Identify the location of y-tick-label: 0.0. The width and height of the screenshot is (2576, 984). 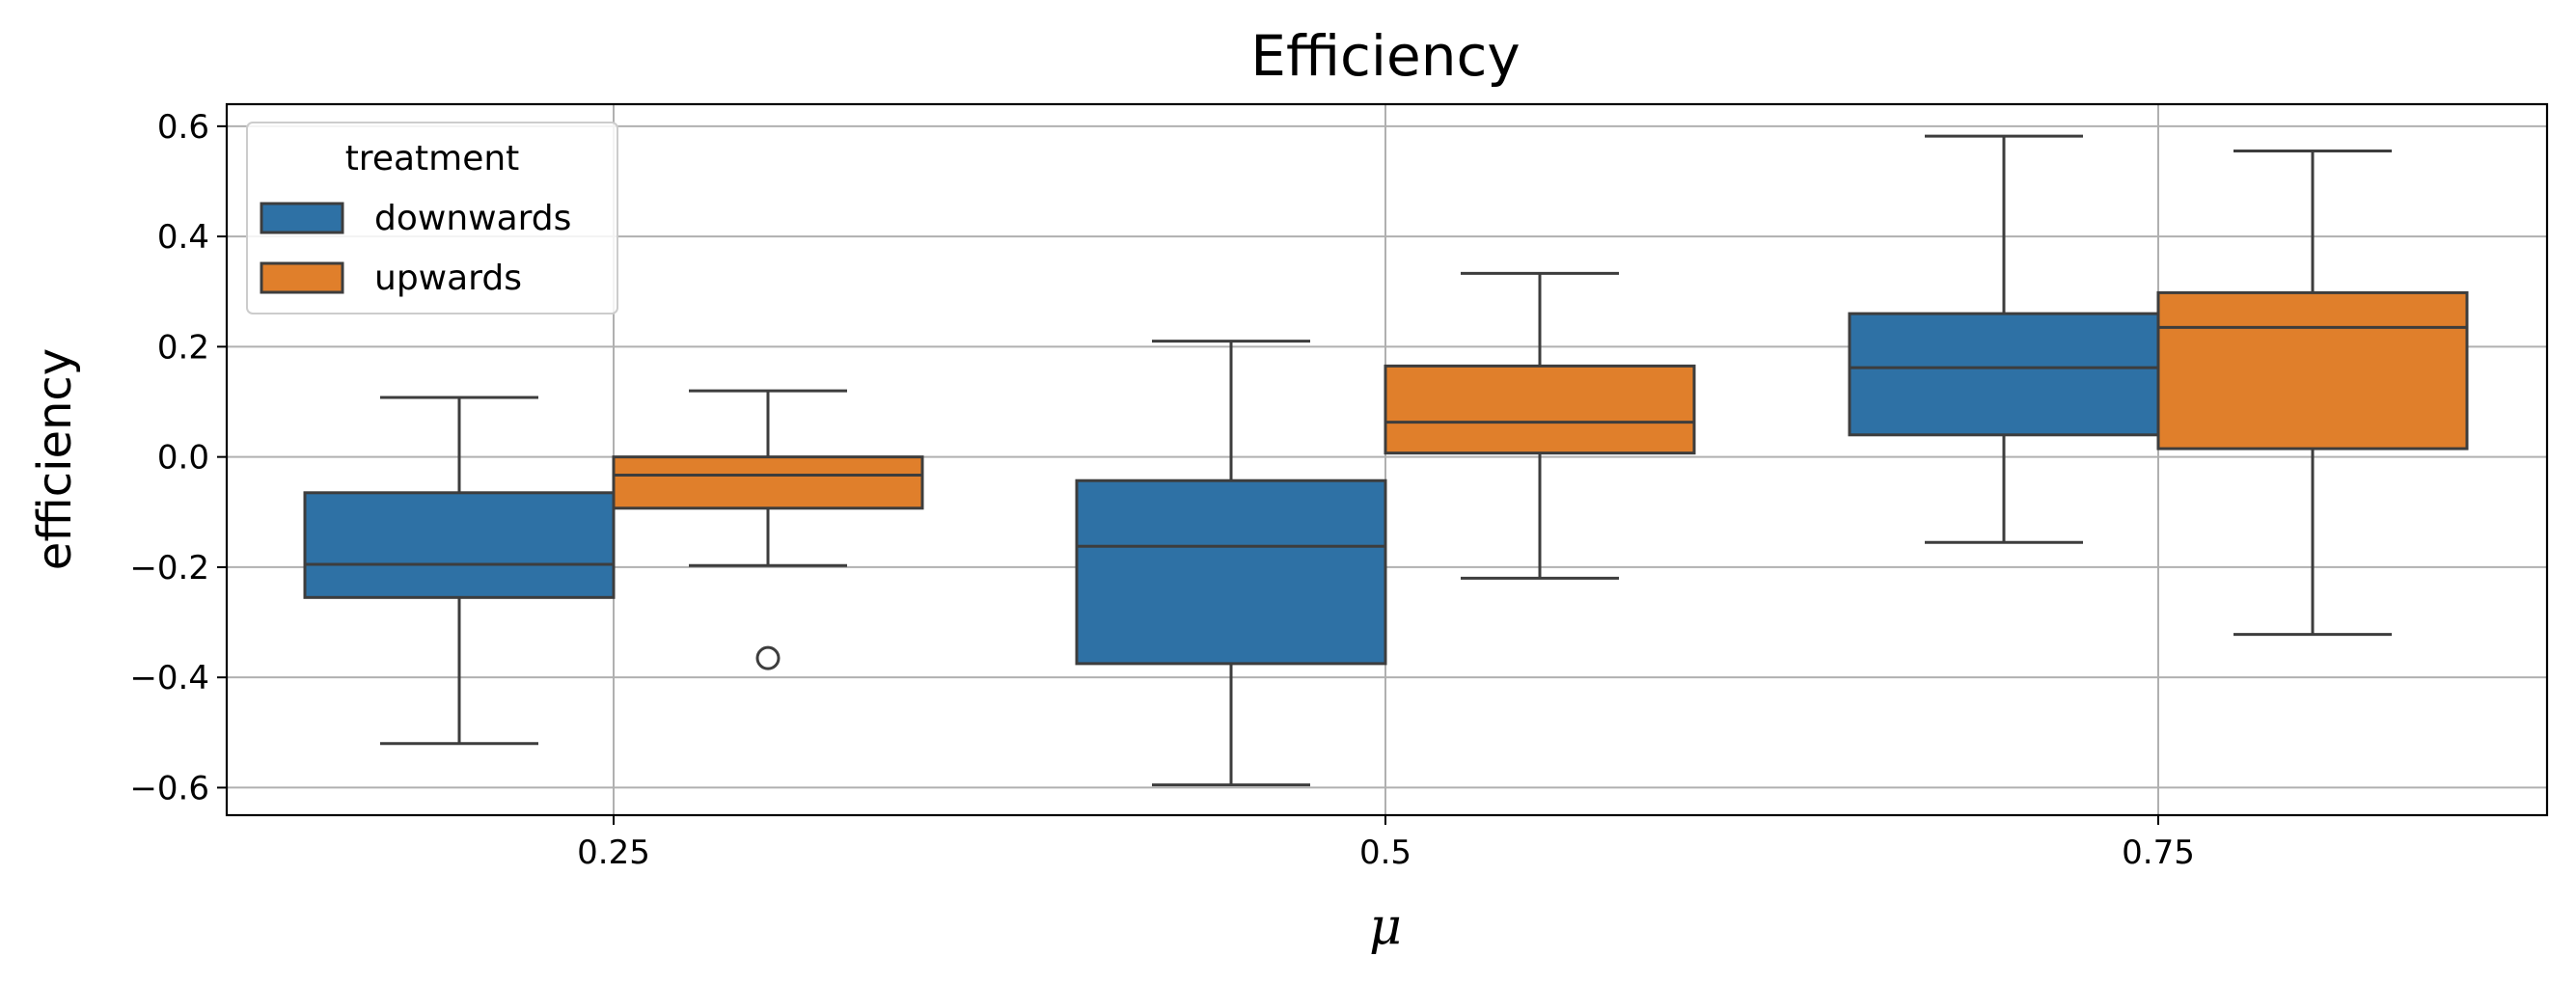
(183, 459).